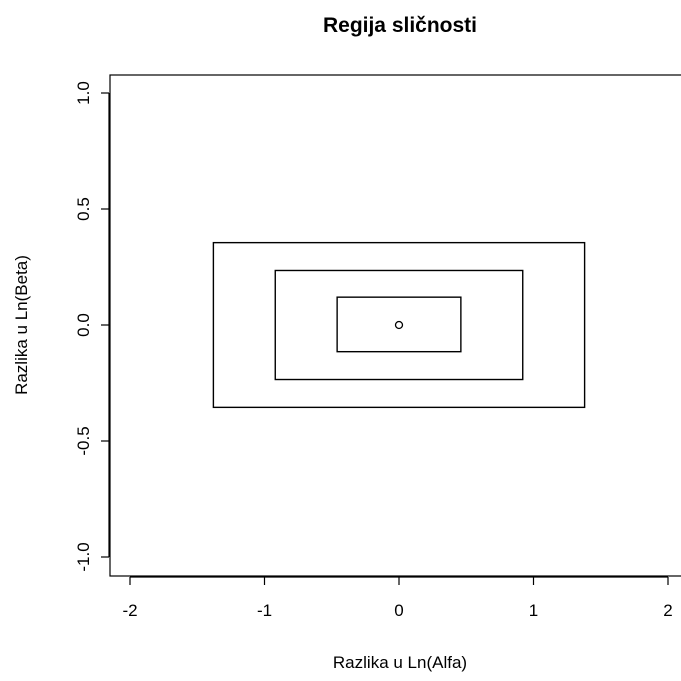 The width and height of the screenshot is (681, 681). I want to click on y-axis-label: Razlika u Ln(Beta), so click(21, 325).